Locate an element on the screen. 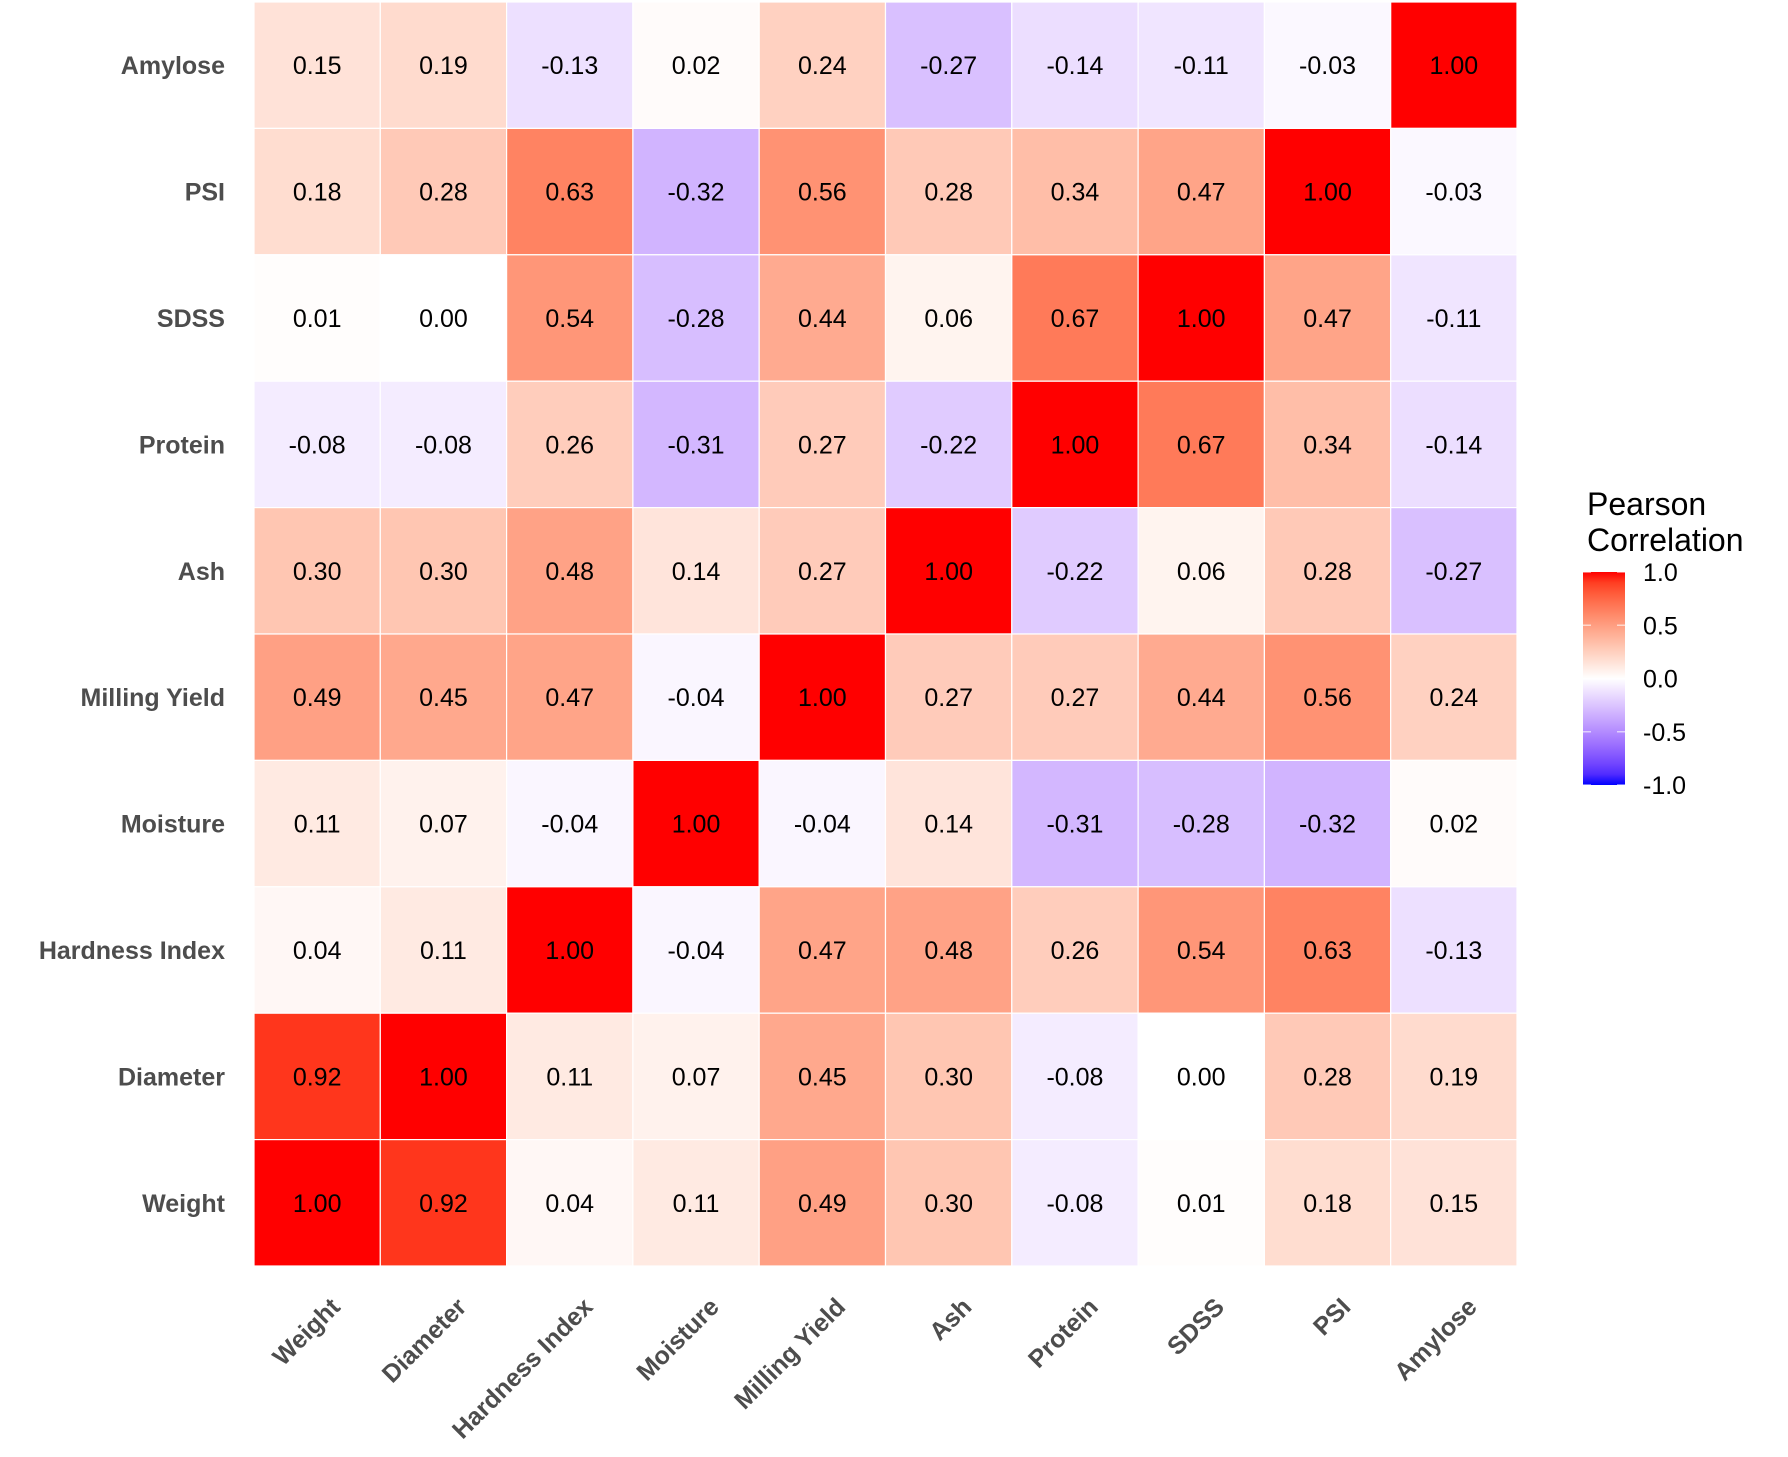 This screenshot has width=1788, height=1457. y-tick-label: SDSS is located at coordinates (191, 319).